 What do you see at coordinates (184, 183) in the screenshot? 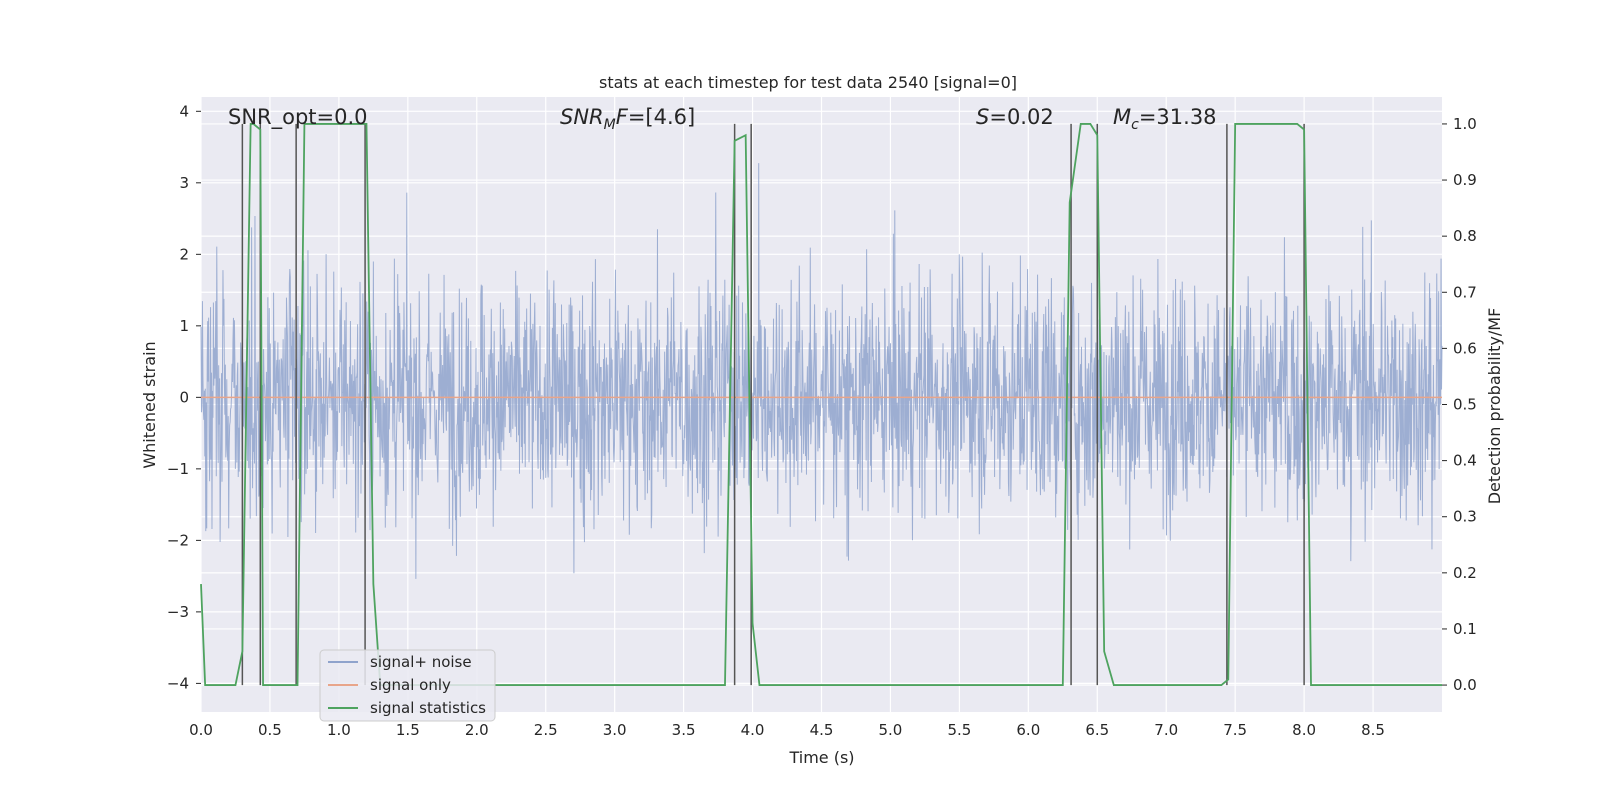
I see `y-tick-label: 3` at bounding box center [184, 183].